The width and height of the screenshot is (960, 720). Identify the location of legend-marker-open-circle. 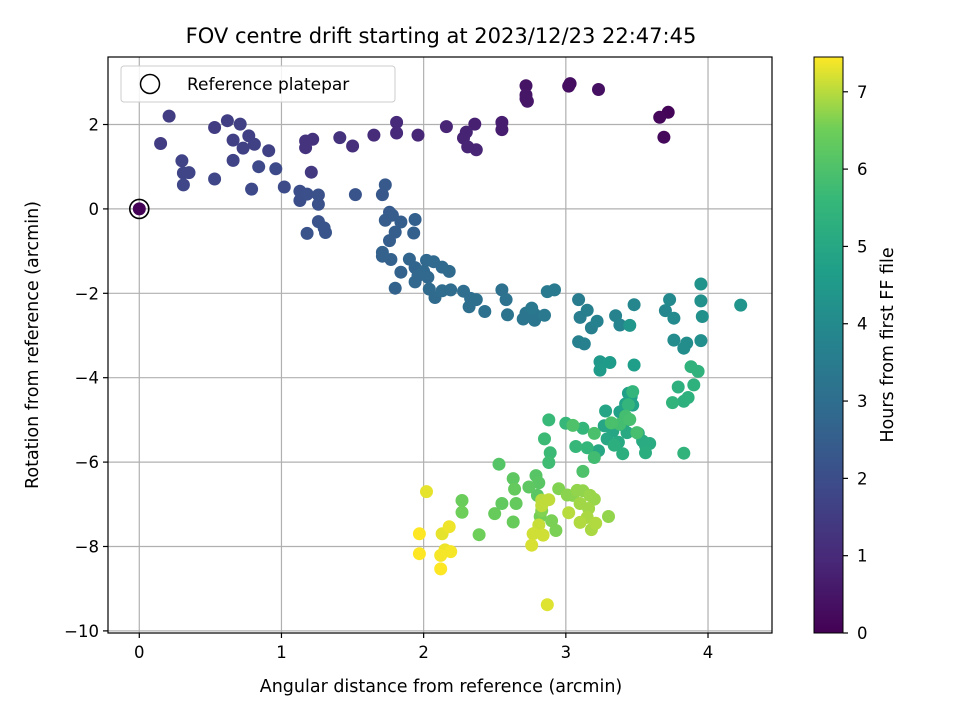
(150, 84).